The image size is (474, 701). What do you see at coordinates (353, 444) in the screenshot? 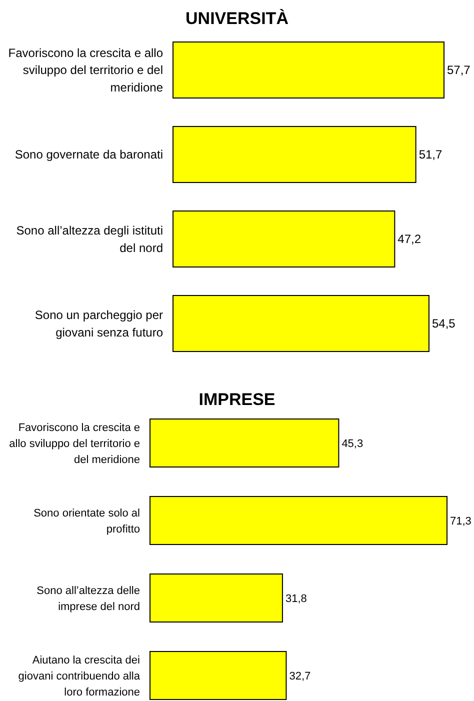
I see `data-label: 45,3` at bounding box center [353, 444].